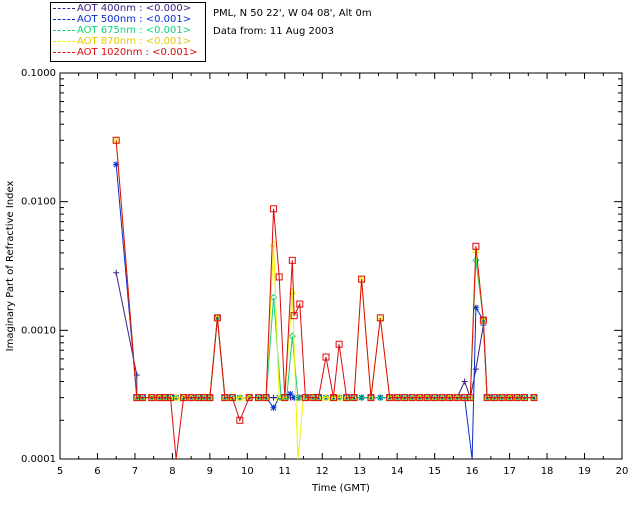 Image resolution: width=640 pixels, height=512 pixels. I want to click on legend-item-400nm: AOT 400nm : <0.000>, so click(122, 9).